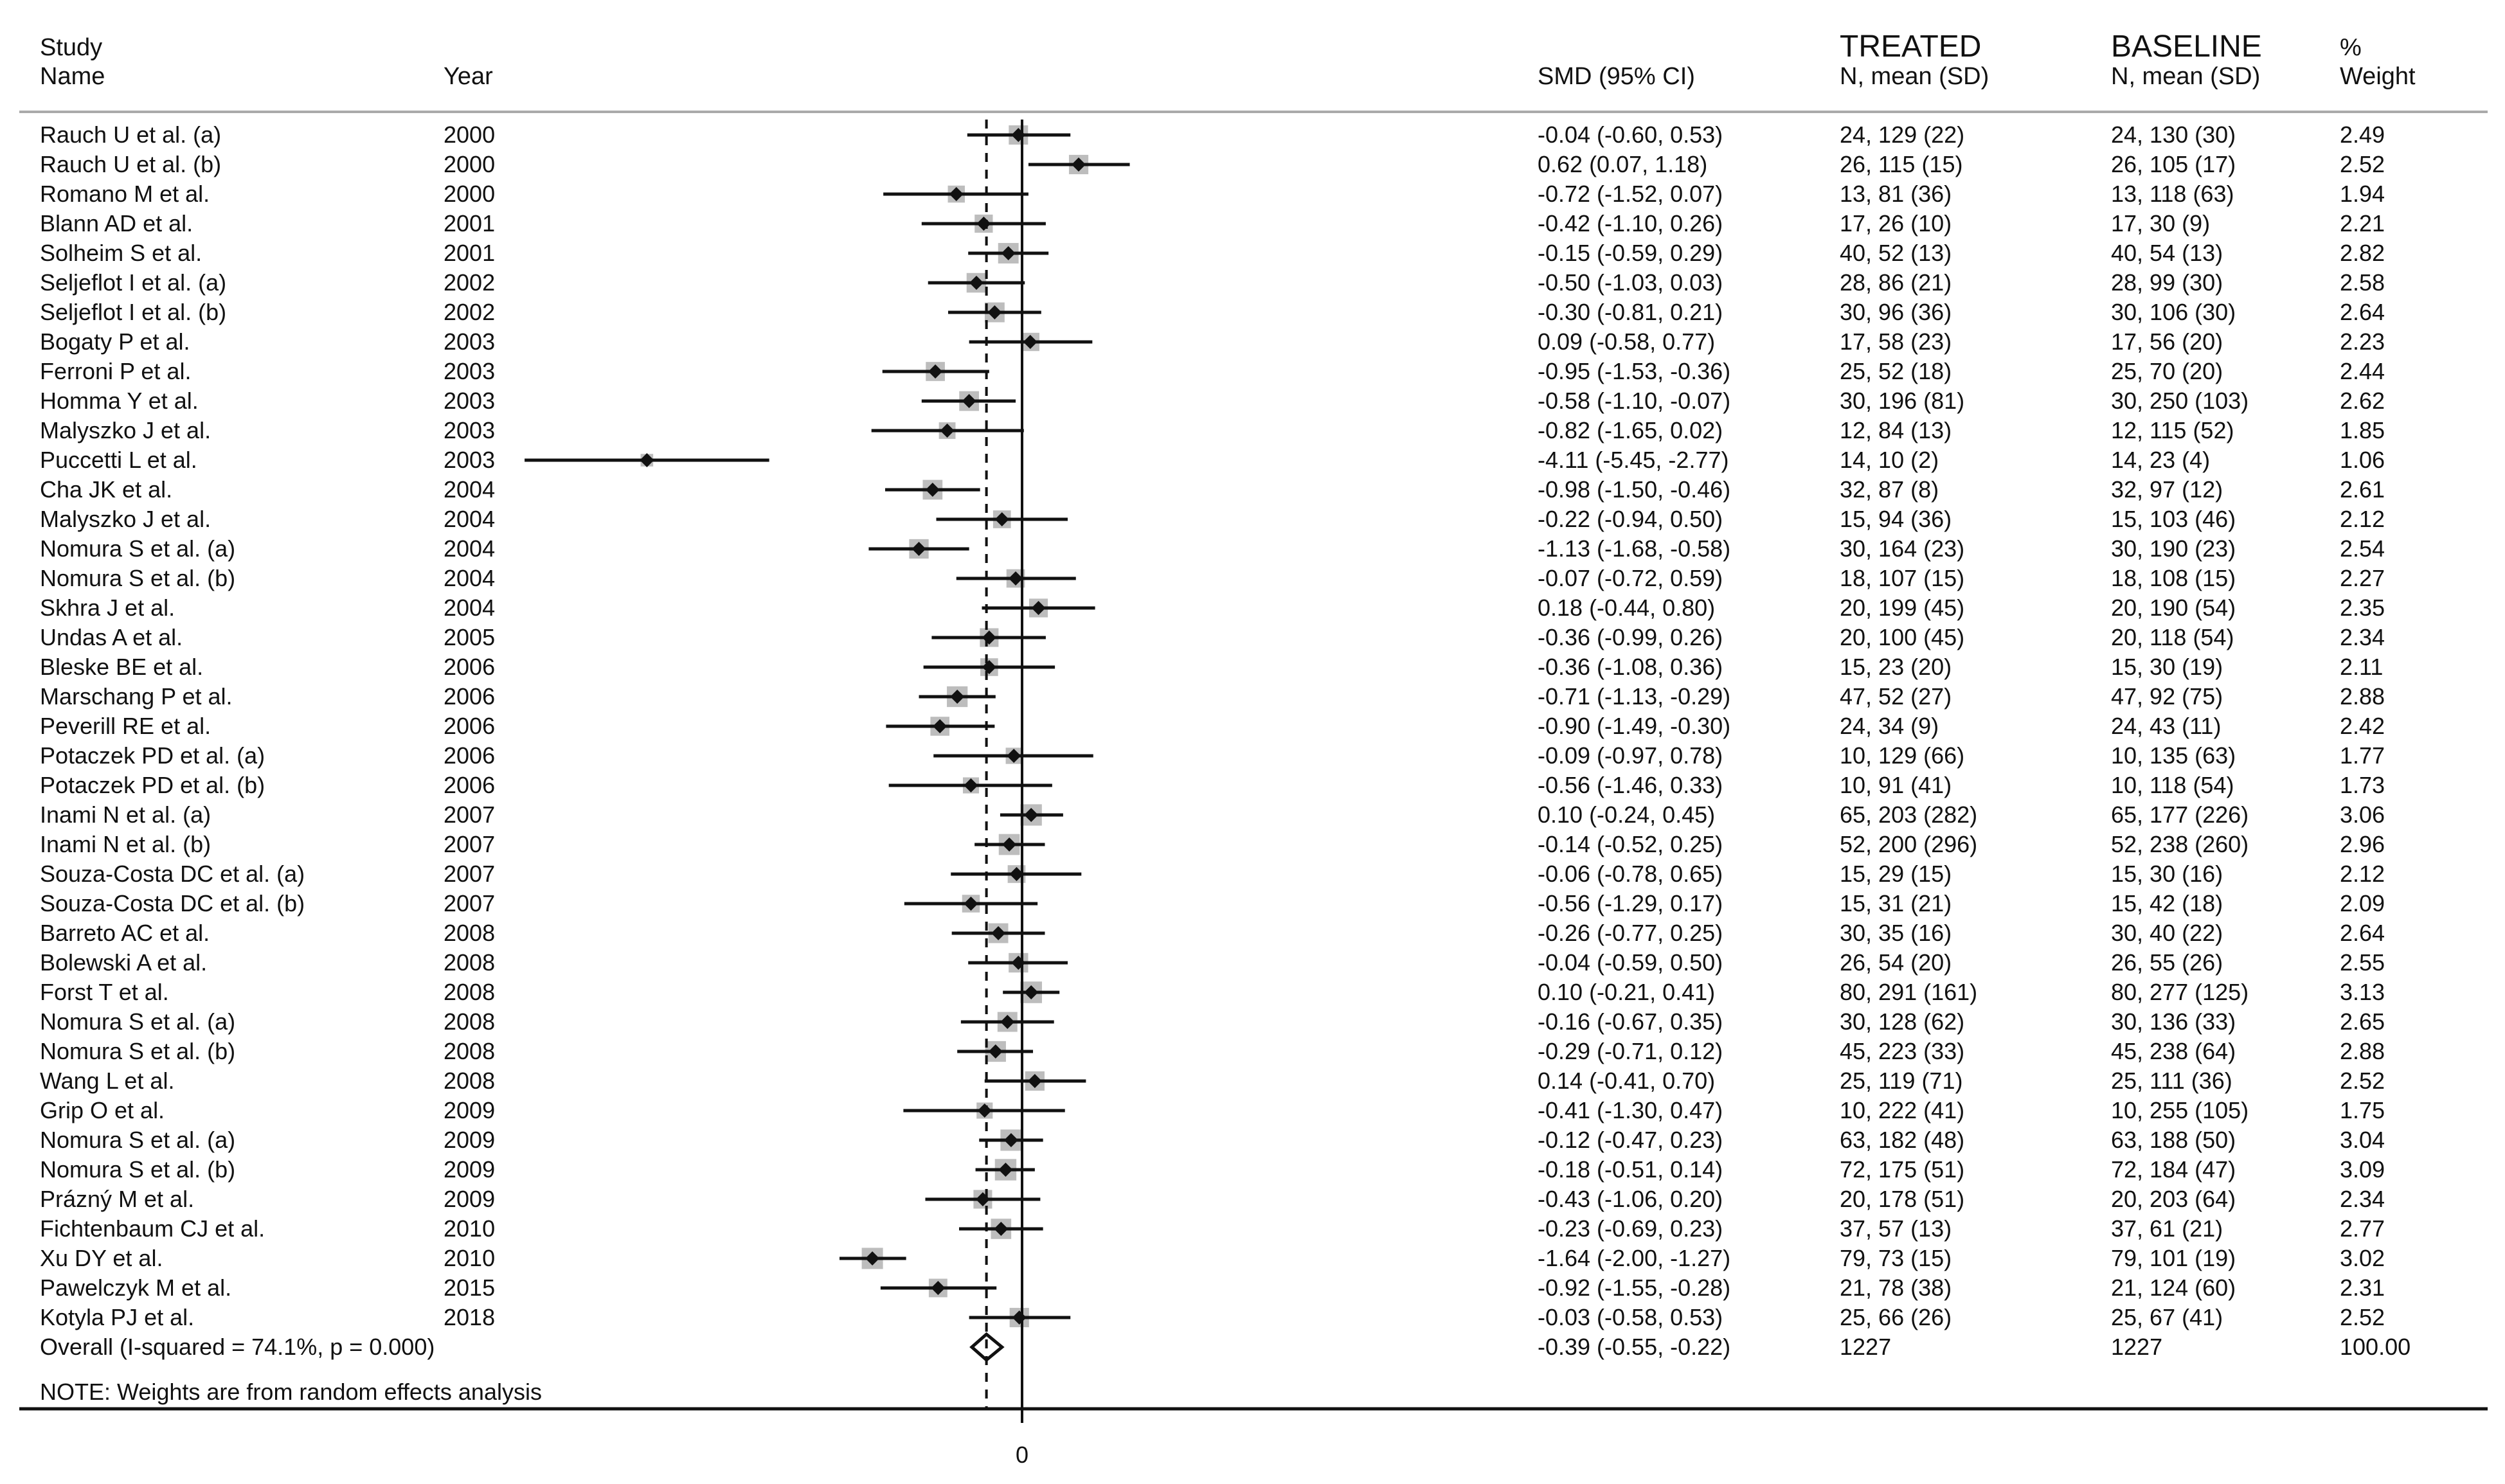  What do you see at coordinates (2362, 312) in the screenshot?
I see `study-weight: 2.64` at bounding box center [2362, 312].